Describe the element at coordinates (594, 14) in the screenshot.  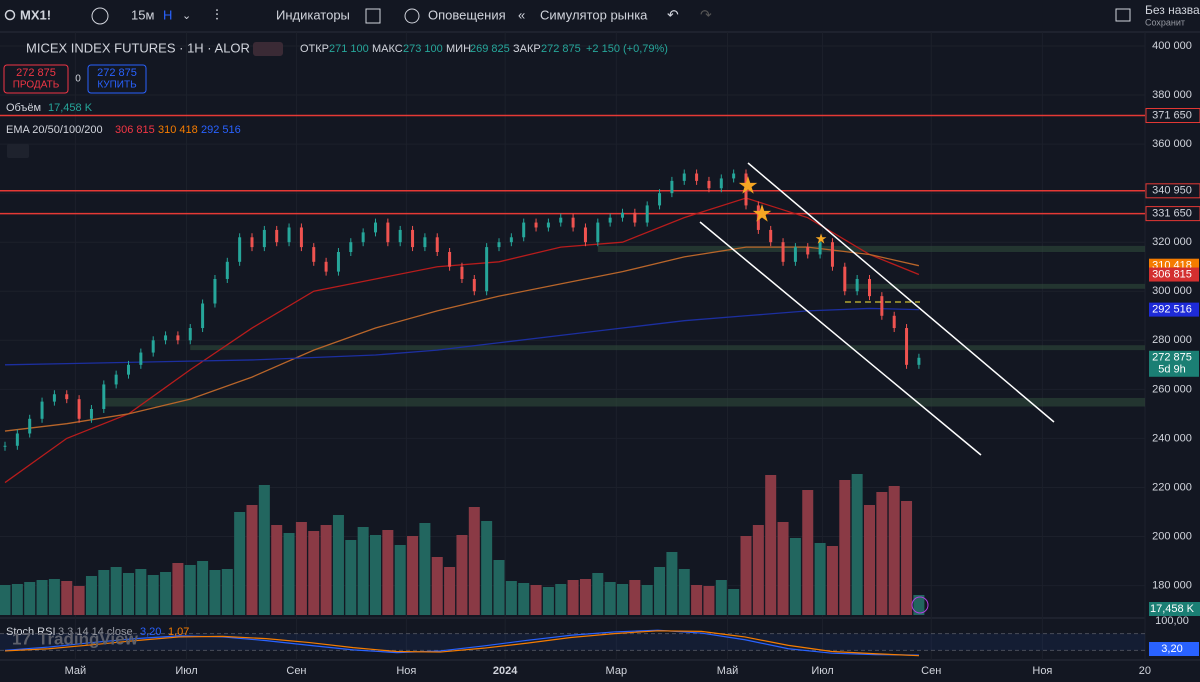
I see `replay-button: Симулятор рынка` at that location.